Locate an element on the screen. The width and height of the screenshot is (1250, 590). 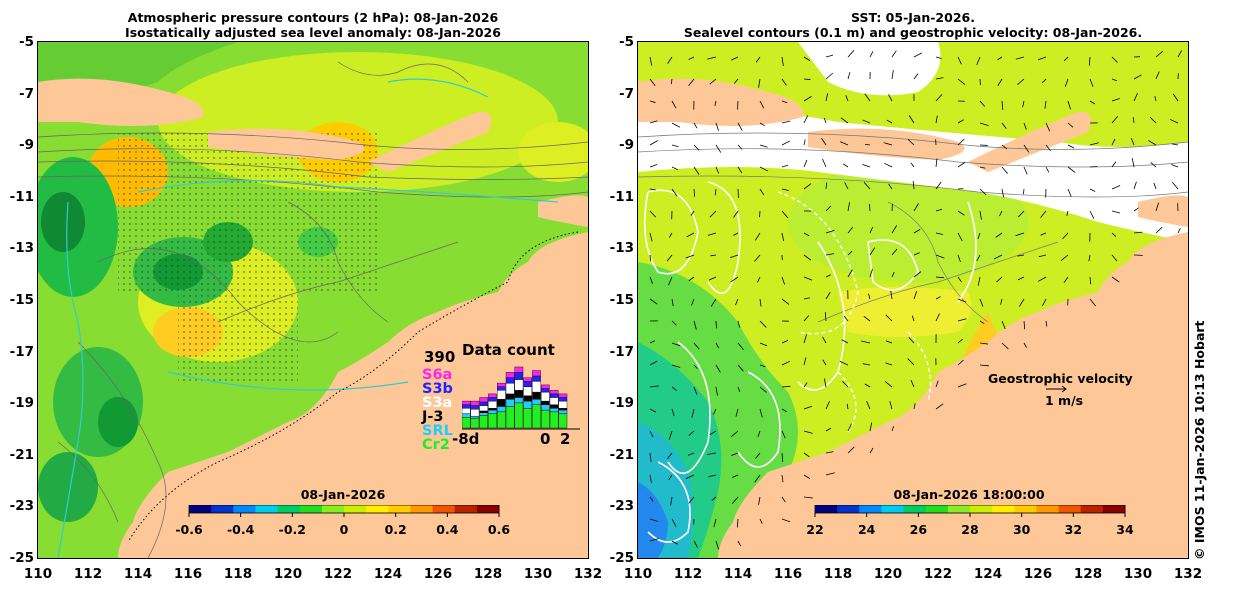
lon-tick-label: 114 is located at coordinates (138, 574).